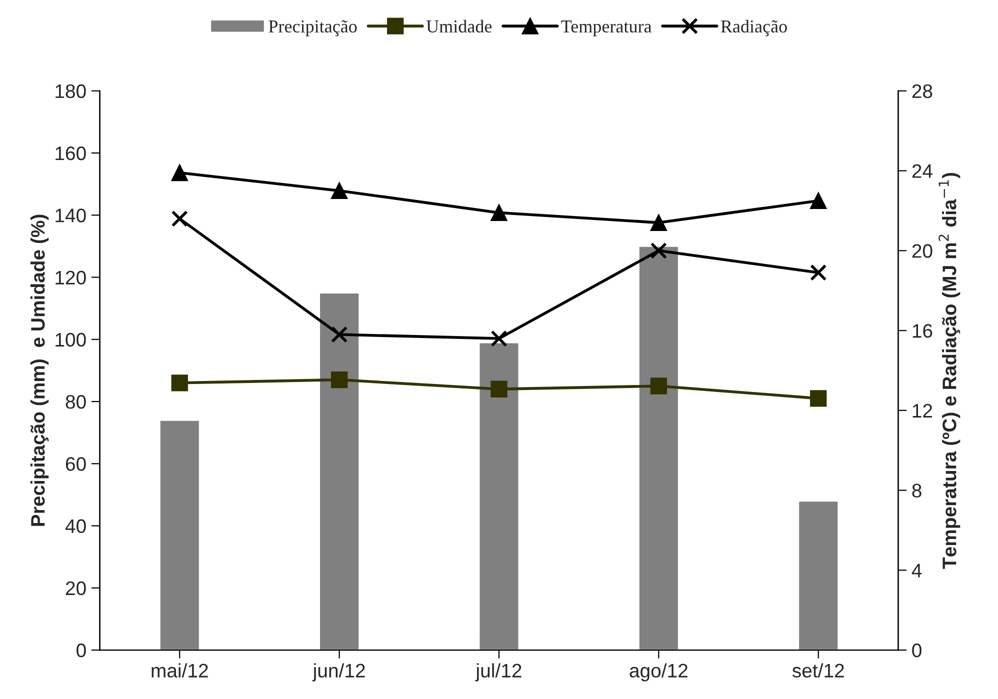 This screenshot has height=699, width=998. Describe the element at coordinates (498, 672) in the screenshot. I see `x-tick-label: jul/12` at that location.